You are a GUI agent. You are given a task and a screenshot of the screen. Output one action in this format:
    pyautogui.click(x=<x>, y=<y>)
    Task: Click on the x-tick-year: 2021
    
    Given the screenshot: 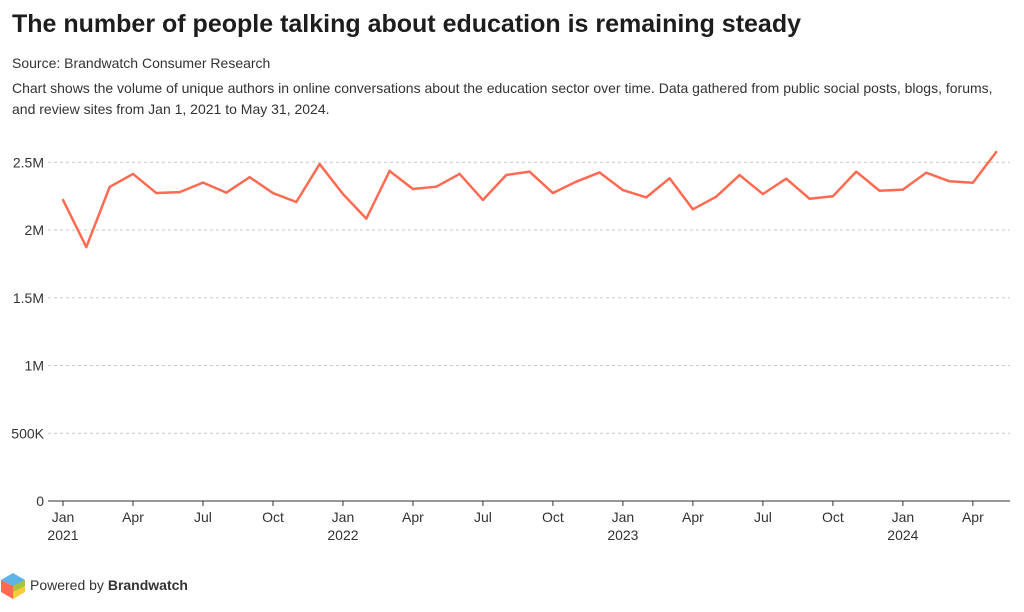 What is the action you would take?
    pyautogui.click(x=62, y=535)
    